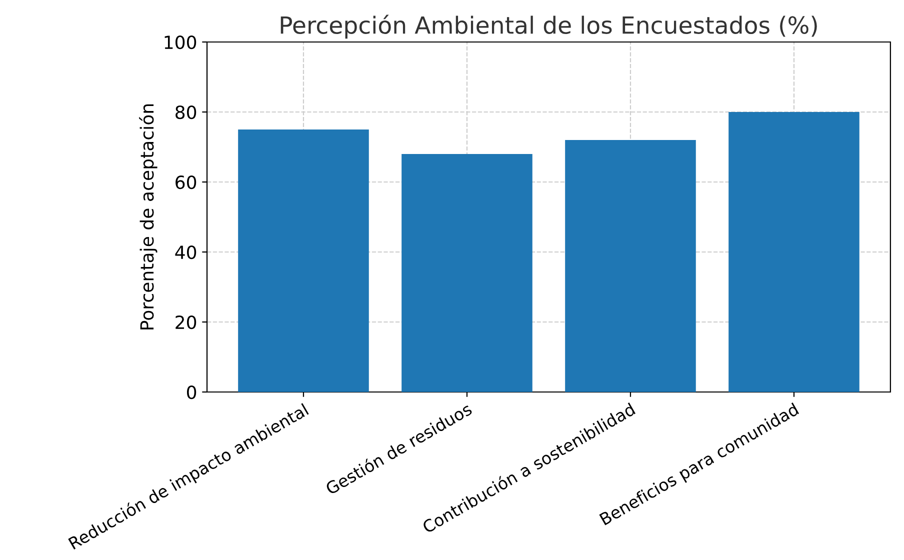 Image resolution: width=904 pixels, height=560 pixels. I want to click on y-axis-title: Porcentaje de aceptación, so click(148, 217).